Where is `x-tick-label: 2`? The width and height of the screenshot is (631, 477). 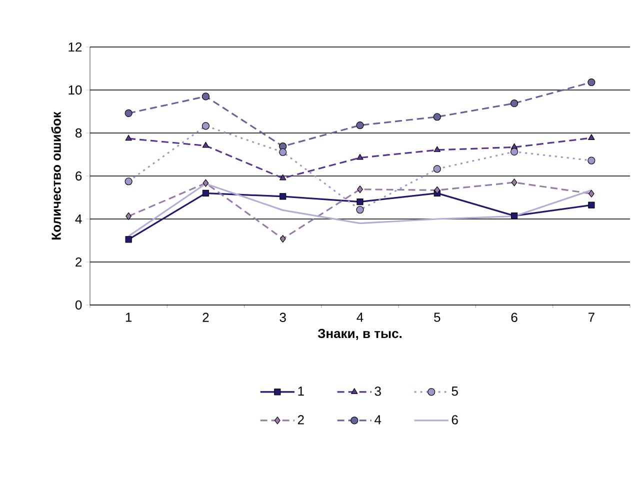
x-tick-label: 2 is located at coordinates (205, 317).